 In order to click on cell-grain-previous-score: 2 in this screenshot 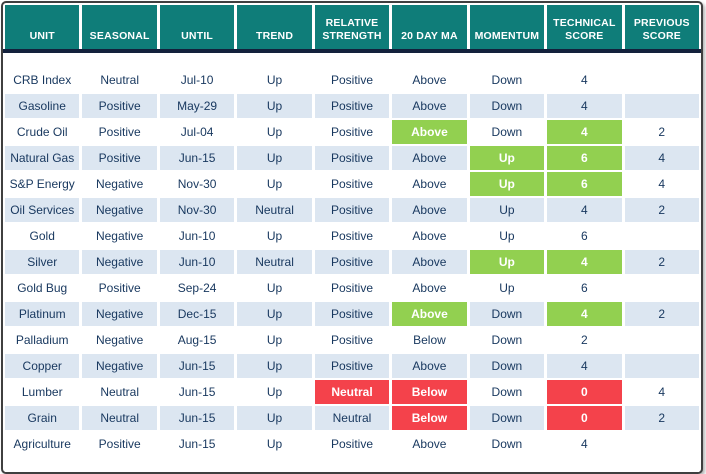, I will do `click(661, 418)`.